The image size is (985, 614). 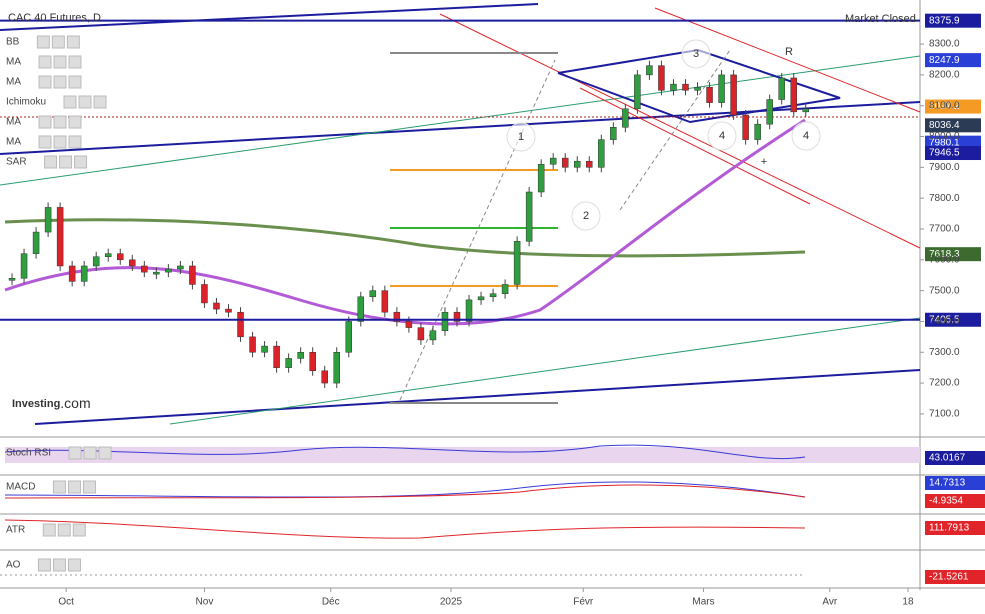 What do you see at coordinates (829, 602) in the screenshot?
I see `x-tick-label: Avr` at bounding box center [829, 602].